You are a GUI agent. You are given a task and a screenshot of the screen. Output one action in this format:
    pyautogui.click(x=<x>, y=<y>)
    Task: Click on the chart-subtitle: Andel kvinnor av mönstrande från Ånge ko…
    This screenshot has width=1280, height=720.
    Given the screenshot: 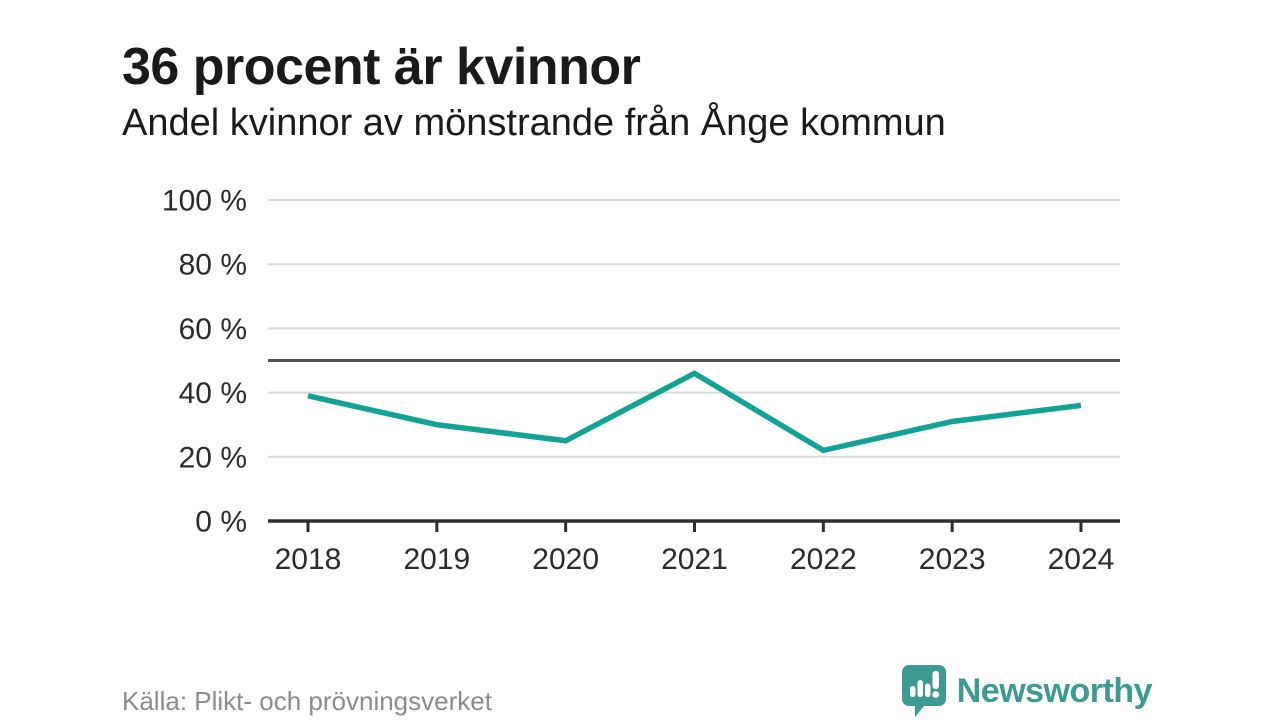 What is the action you would take?
    pyautogui.click(x=534, y=123)
    